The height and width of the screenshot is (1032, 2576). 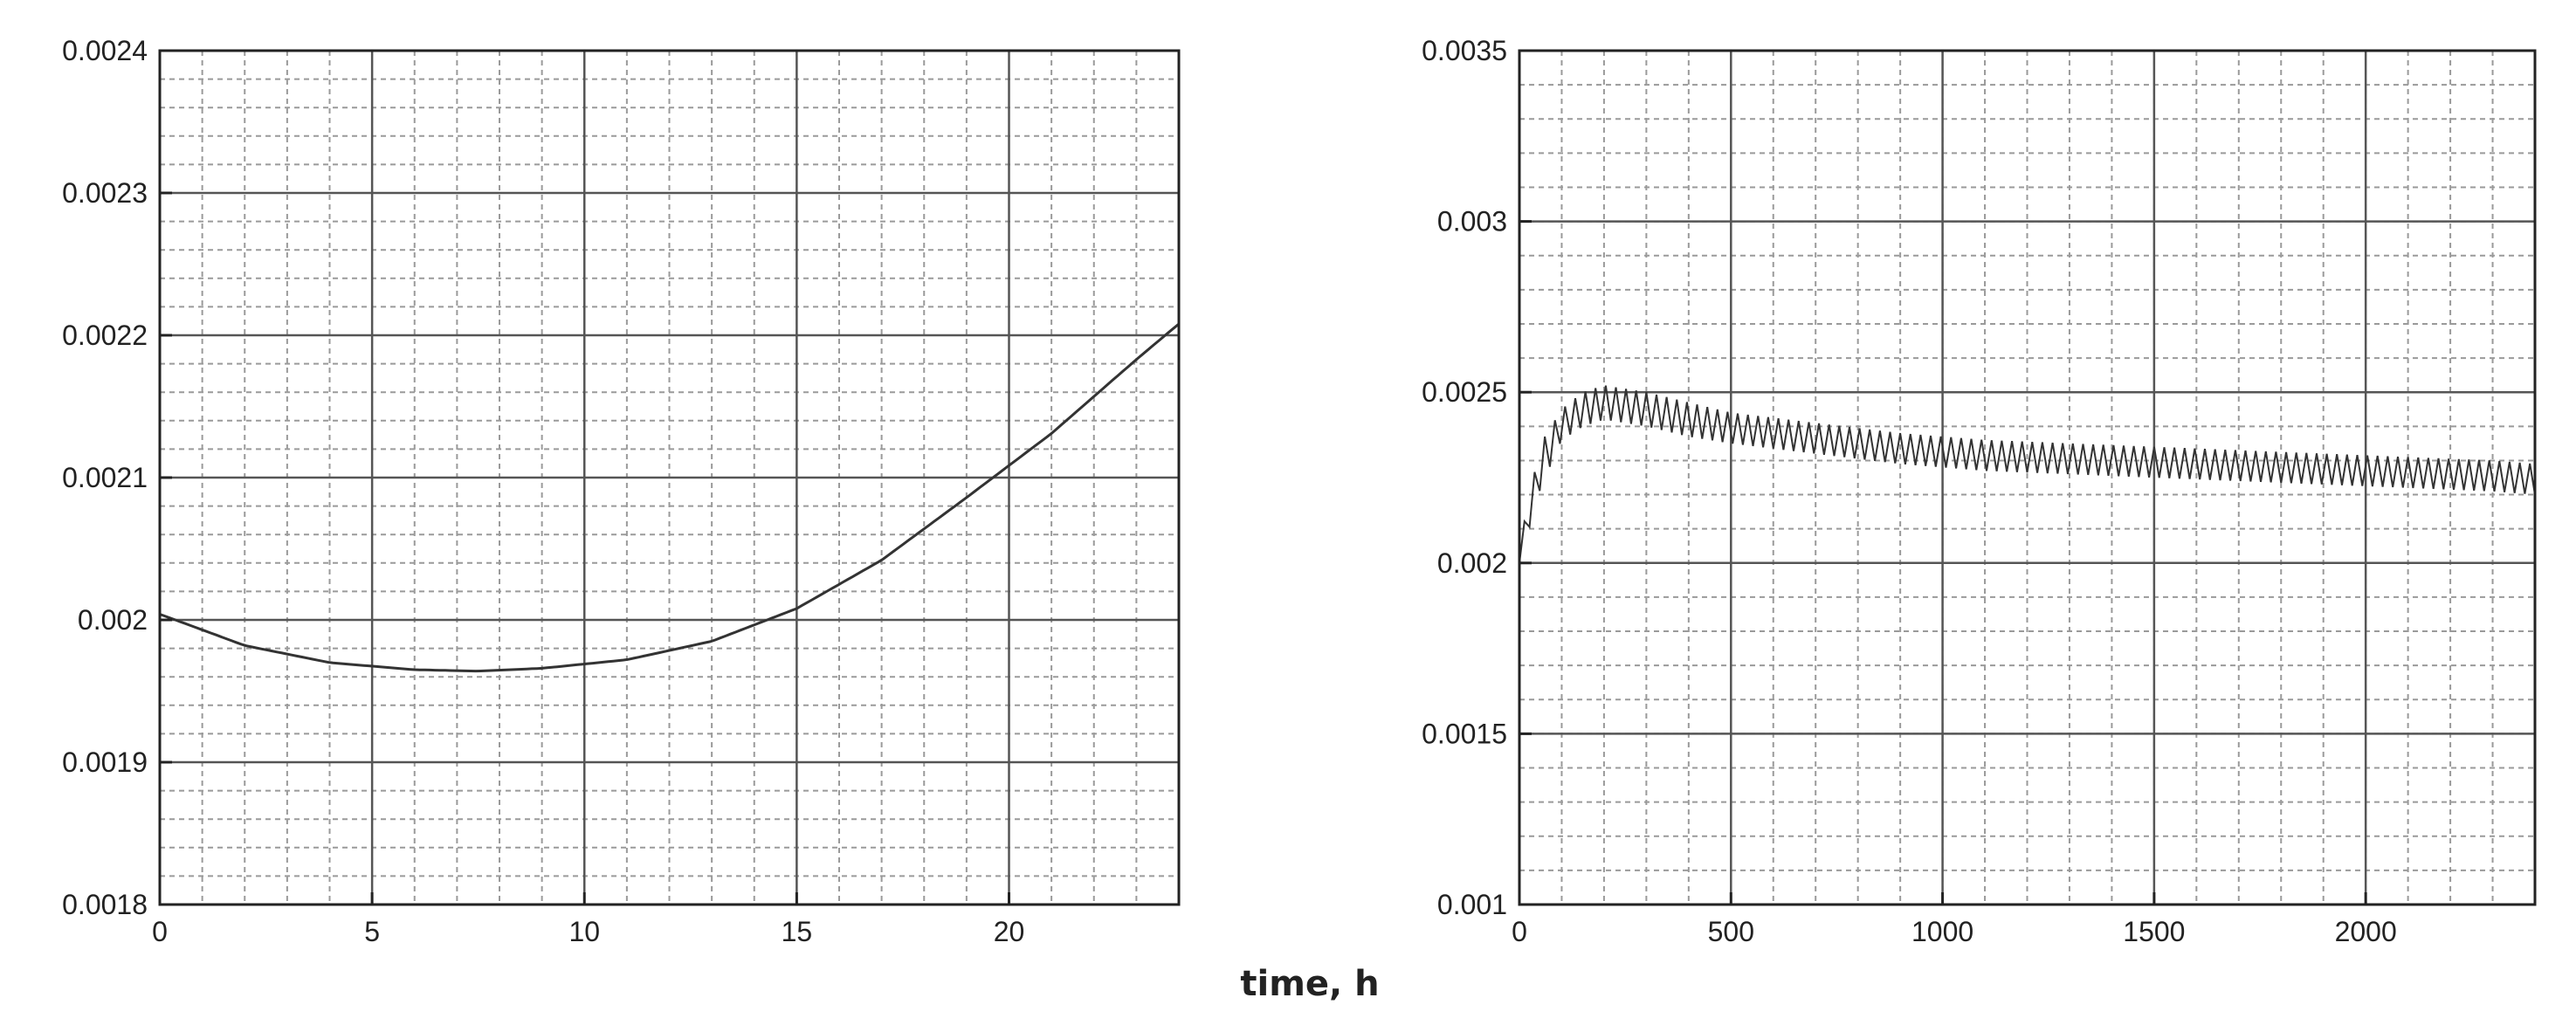 What do you see at coordinates (105, 904) in the screenshot?
I see `y-tick-label: 0.0018` at bounding box center [105, 904].